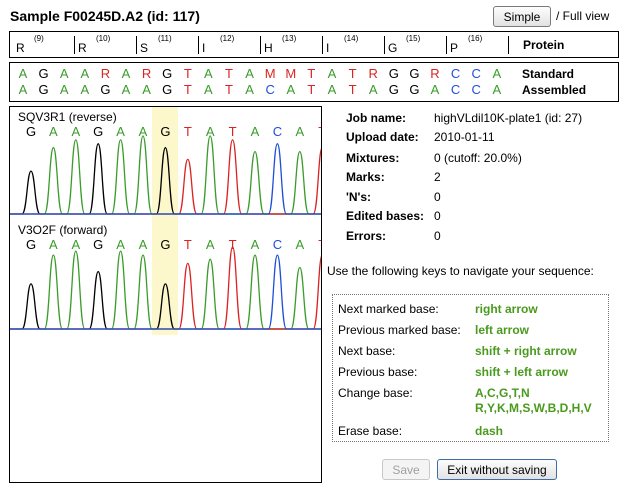 This screenshot has width=627, height=489. What do you see at coordinates (204, 48) in the screenshot?
I see `amino-acid: I` at bounding box center [204, 48].